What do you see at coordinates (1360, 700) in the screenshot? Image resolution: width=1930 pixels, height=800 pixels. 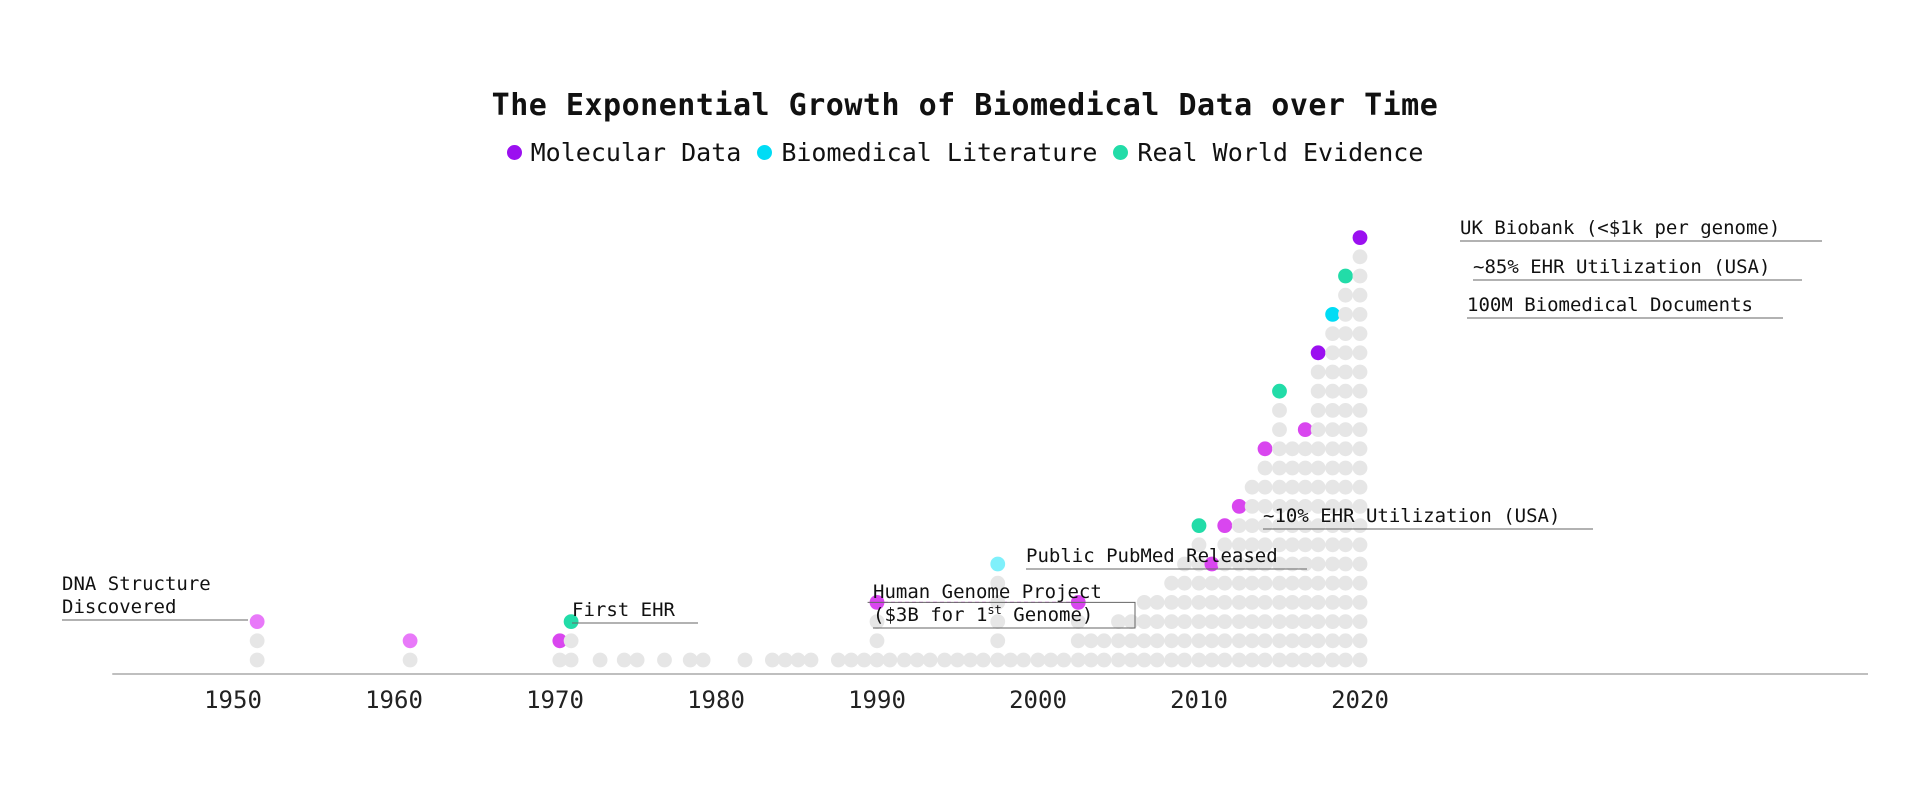 I see `x-tick-label: 2020` at bounding box center [1360, 700].